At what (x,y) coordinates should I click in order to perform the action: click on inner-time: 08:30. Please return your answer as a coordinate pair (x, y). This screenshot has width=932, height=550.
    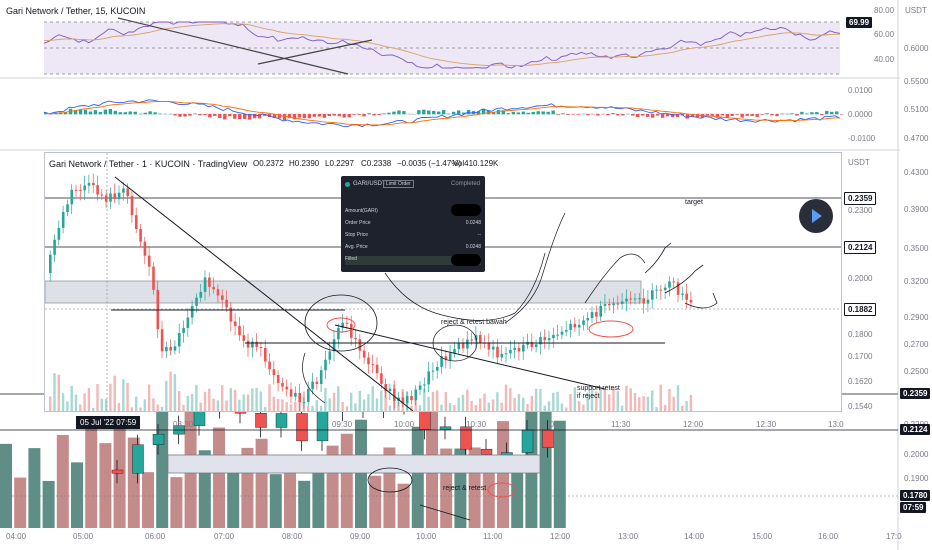
    Looking at the image, I should click on (183, 424).